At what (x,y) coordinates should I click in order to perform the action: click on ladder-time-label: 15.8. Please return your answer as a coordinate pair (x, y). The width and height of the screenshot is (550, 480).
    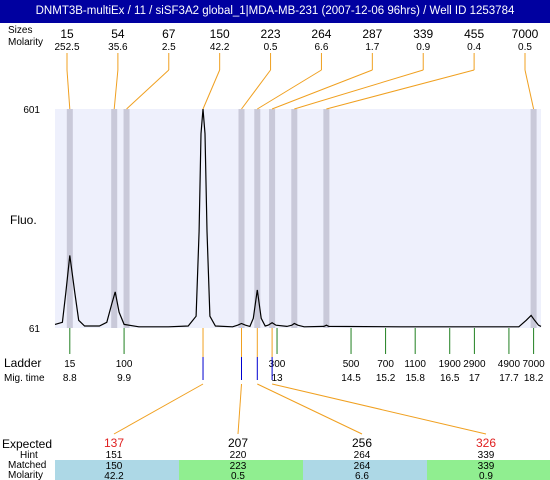
    Looking at the image, I should click on (415, 378).